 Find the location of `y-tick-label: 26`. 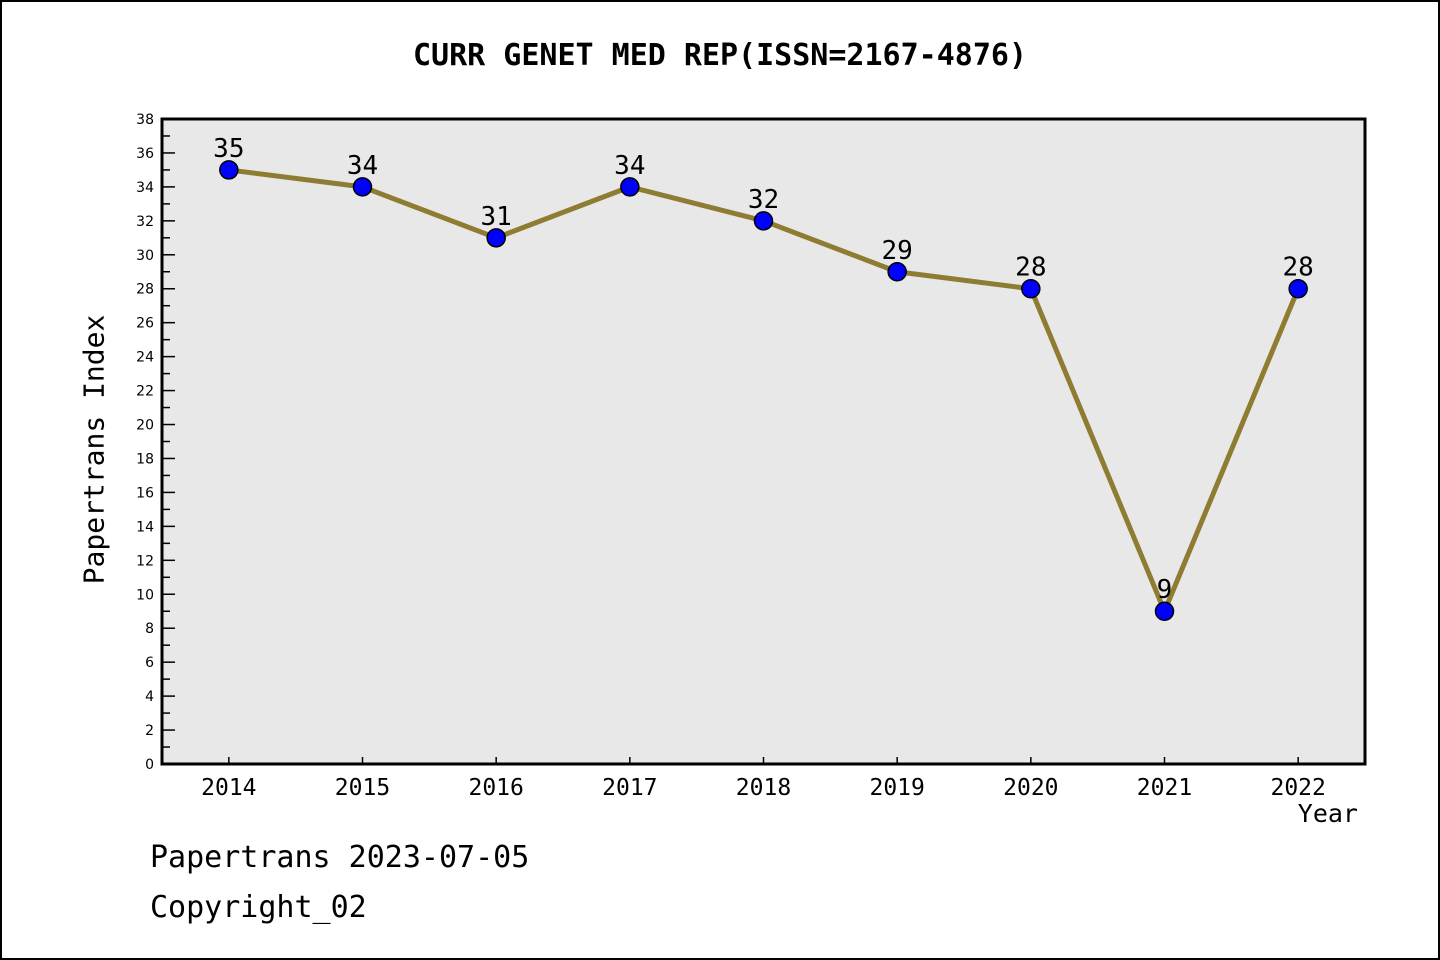

y-tick-label: 26 is located at coordinates (145, 324).